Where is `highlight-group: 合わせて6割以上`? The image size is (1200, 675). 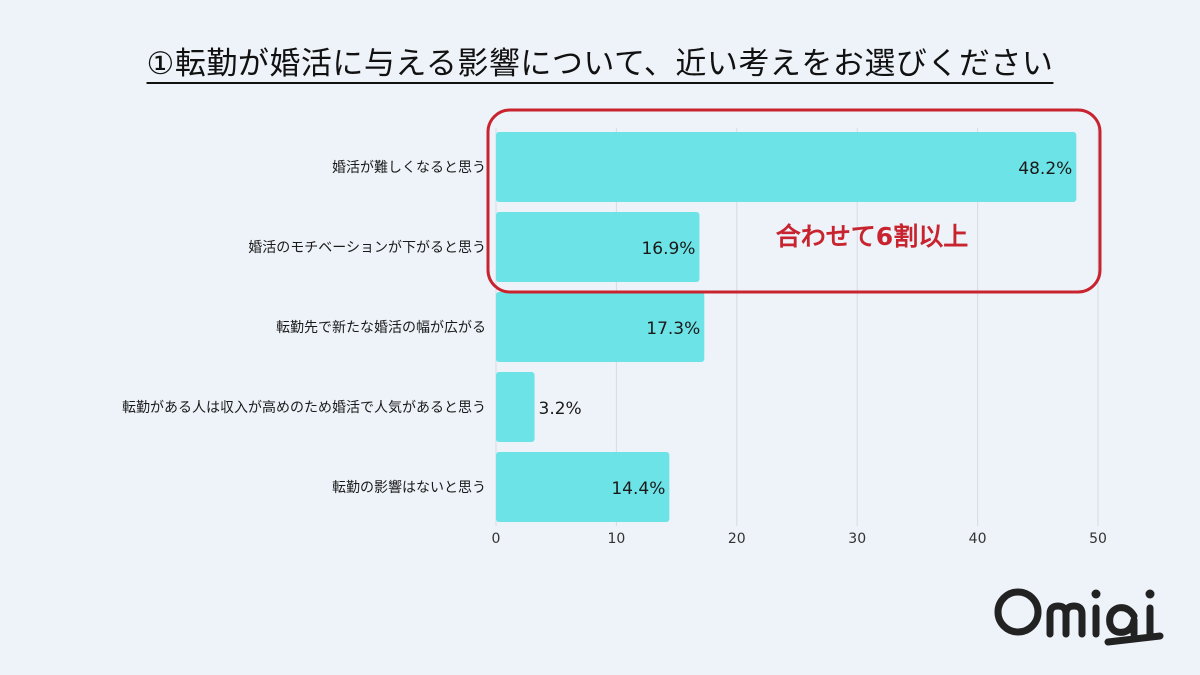 highlight-group: 合わせて6割以上 is located at coordinates (794, 201).